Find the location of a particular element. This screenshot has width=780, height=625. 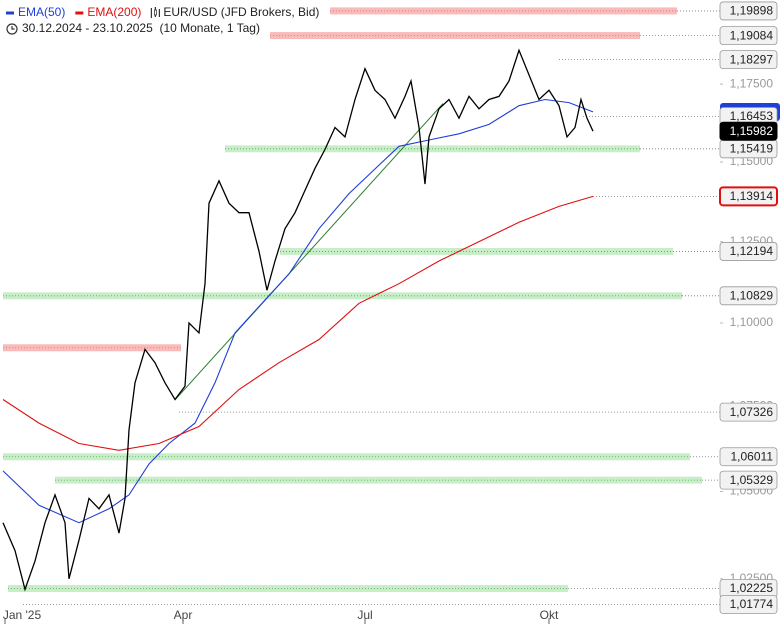

price-box-label: 1,12194 is located at coordinates (752, 251).